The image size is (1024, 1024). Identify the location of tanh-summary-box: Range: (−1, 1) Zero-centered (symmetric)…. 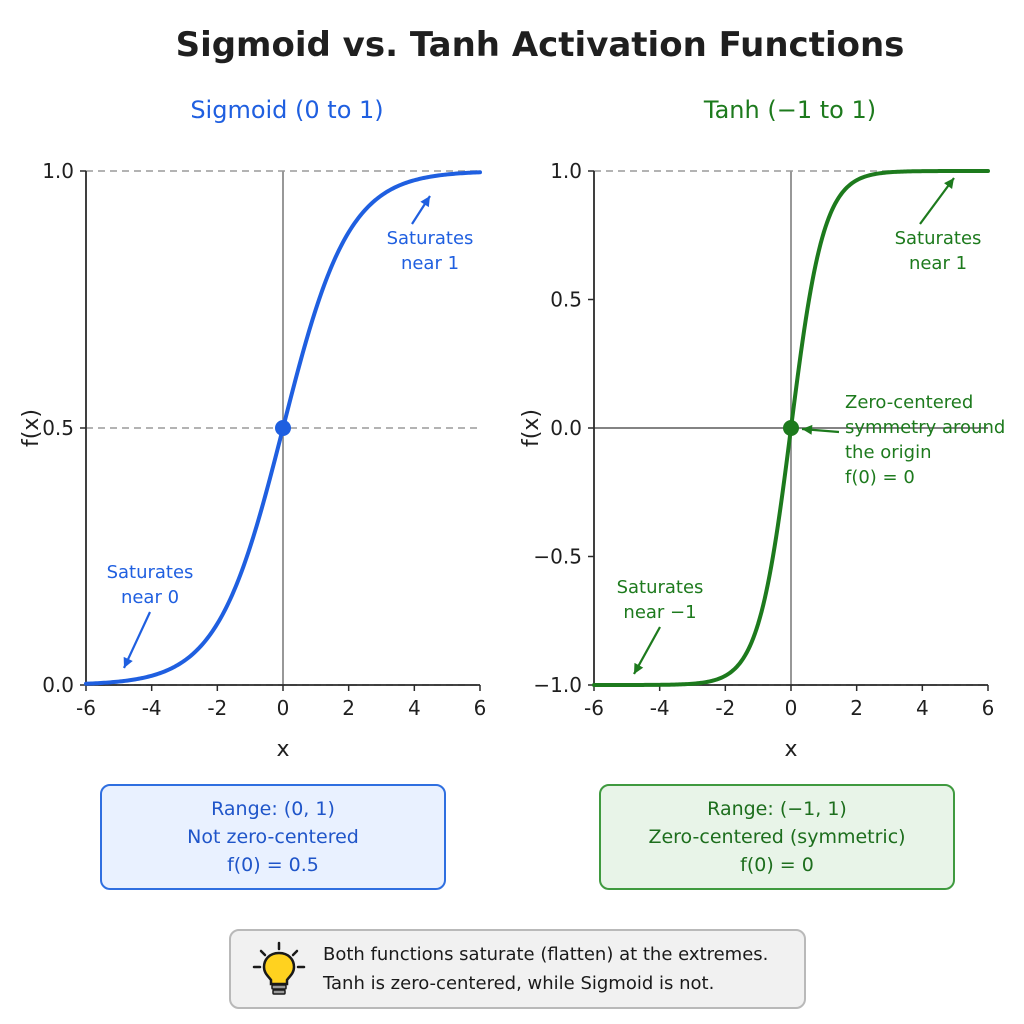
(777, 837).